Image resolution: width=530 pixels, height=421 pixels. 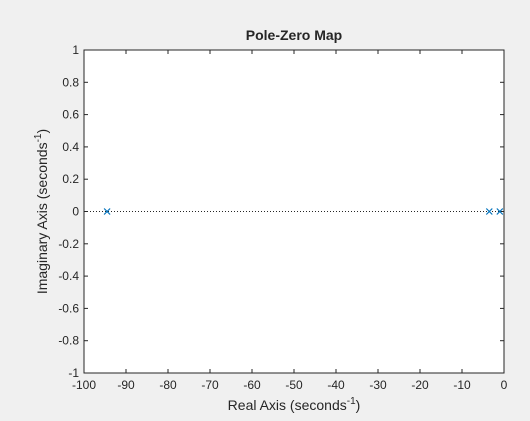 What do you see at coordinates (336, 385) in the screenshot?
I see `x-tick-label: -40` at bounding box center [336, 385].